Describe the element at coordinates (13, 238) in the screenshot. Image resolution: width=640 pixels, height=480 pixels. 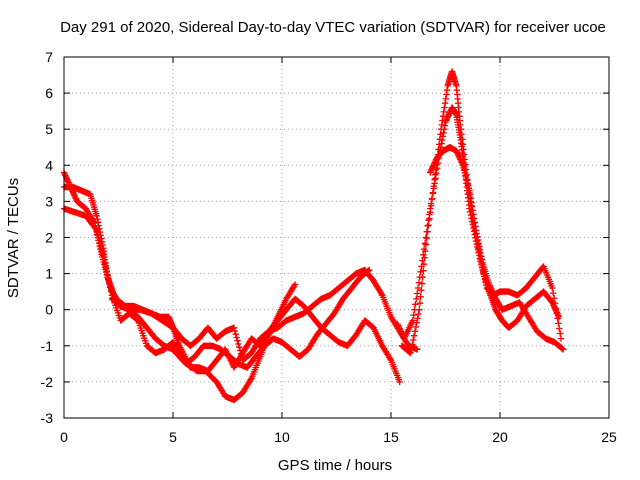
I see `y-axis-label: SDTVAR / TECUs` at that location.